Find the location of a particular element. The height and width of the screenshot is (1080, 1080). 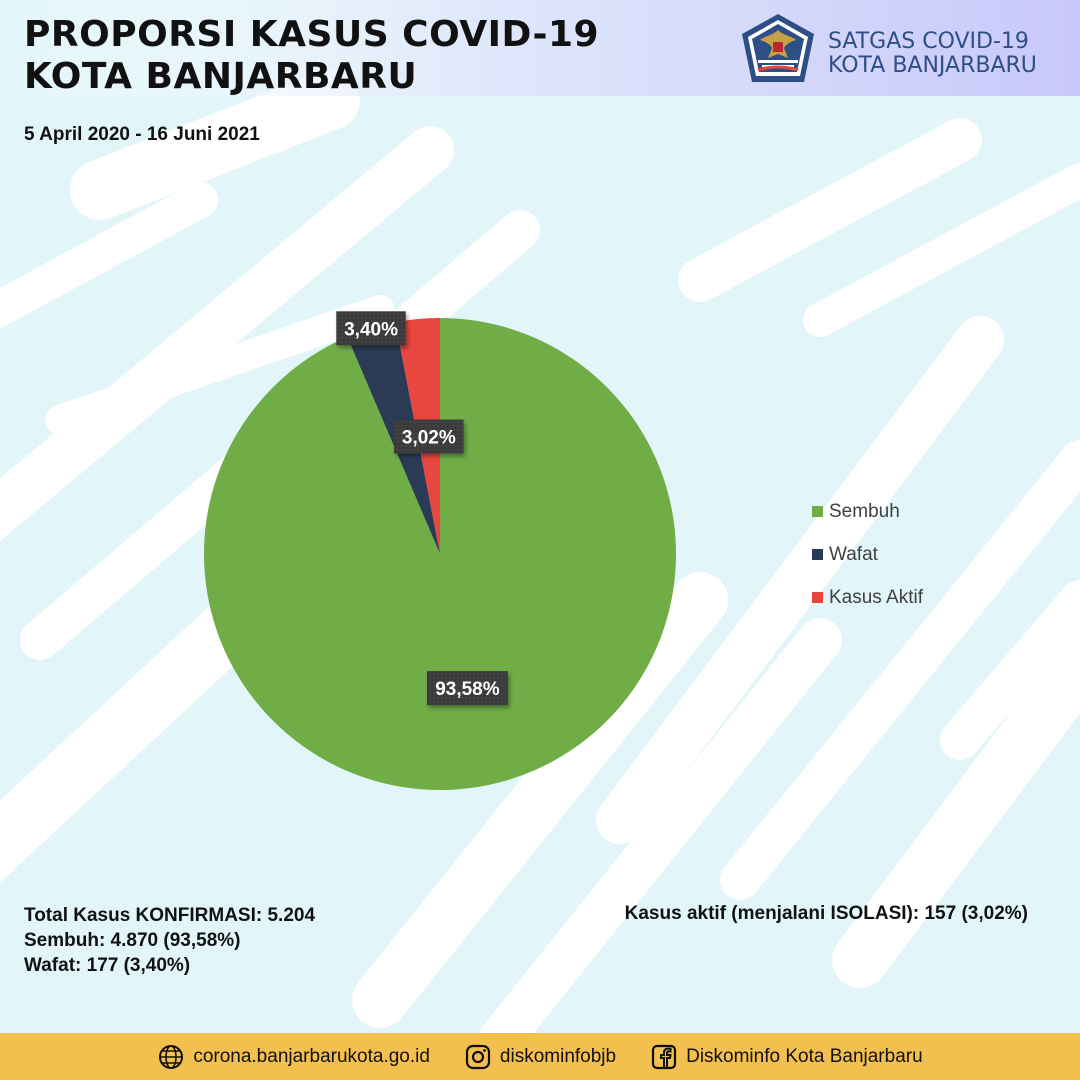

data-label-kasus-aktif: 3,02% is located at coordinates (429, 436).